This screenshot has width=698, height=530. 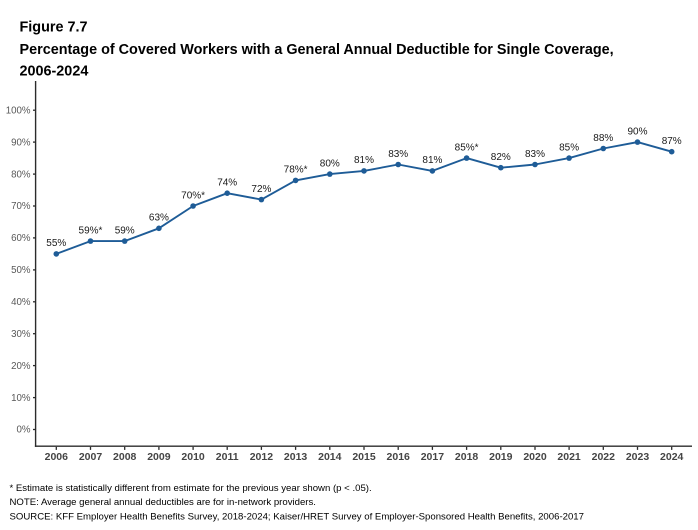 What do you see at coordinates (501, 457) in the screenshot?
I see `svg-text: 2019` at bounding box center [501, 457].